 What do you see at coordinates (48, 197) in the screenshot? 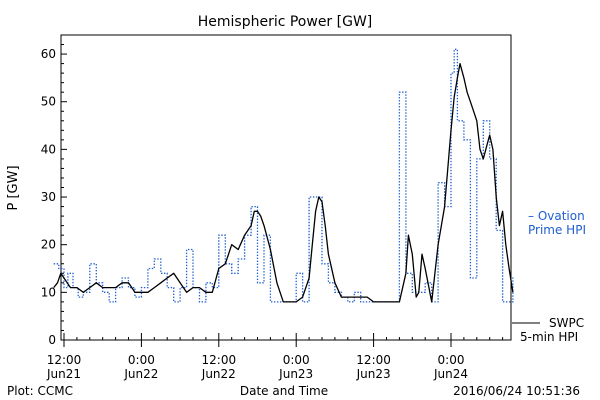
I see `y-tick-label: 30` at bounding box center [48, 197].